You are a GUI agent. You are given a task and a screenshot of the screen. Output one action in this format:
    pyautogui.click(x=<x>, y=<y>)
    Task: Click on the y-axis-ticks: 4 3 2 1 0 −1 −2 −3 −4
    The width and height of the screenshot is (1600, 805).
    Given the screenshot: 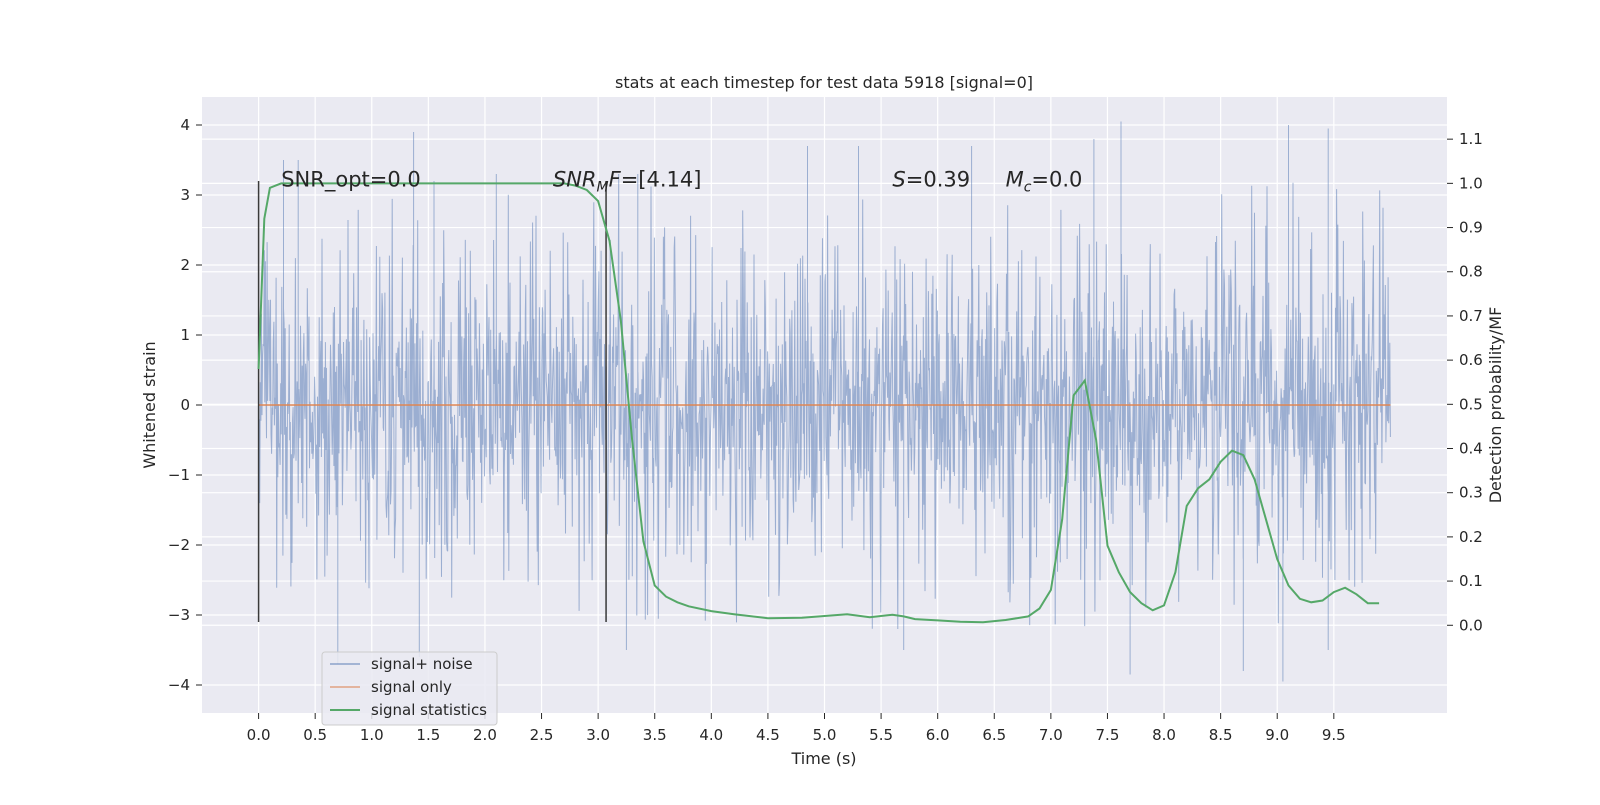 What is the action you would take?
    pyautogui.click(x=185, y=405)
    